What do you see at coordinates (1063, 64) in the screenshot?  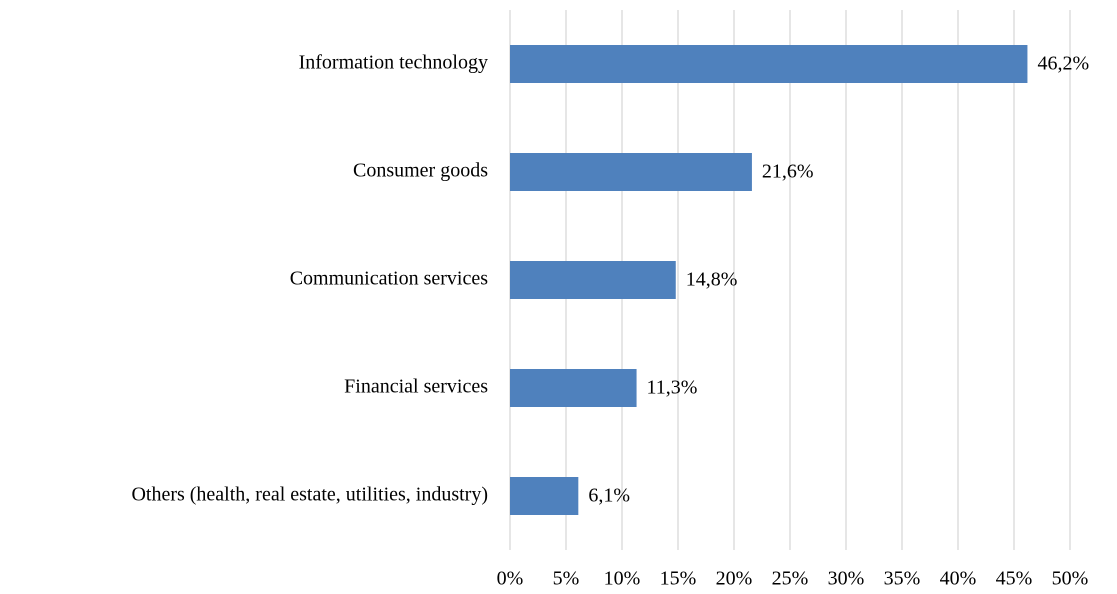 I see `value-label: 46,2%` at bounding box center [1063, 64].